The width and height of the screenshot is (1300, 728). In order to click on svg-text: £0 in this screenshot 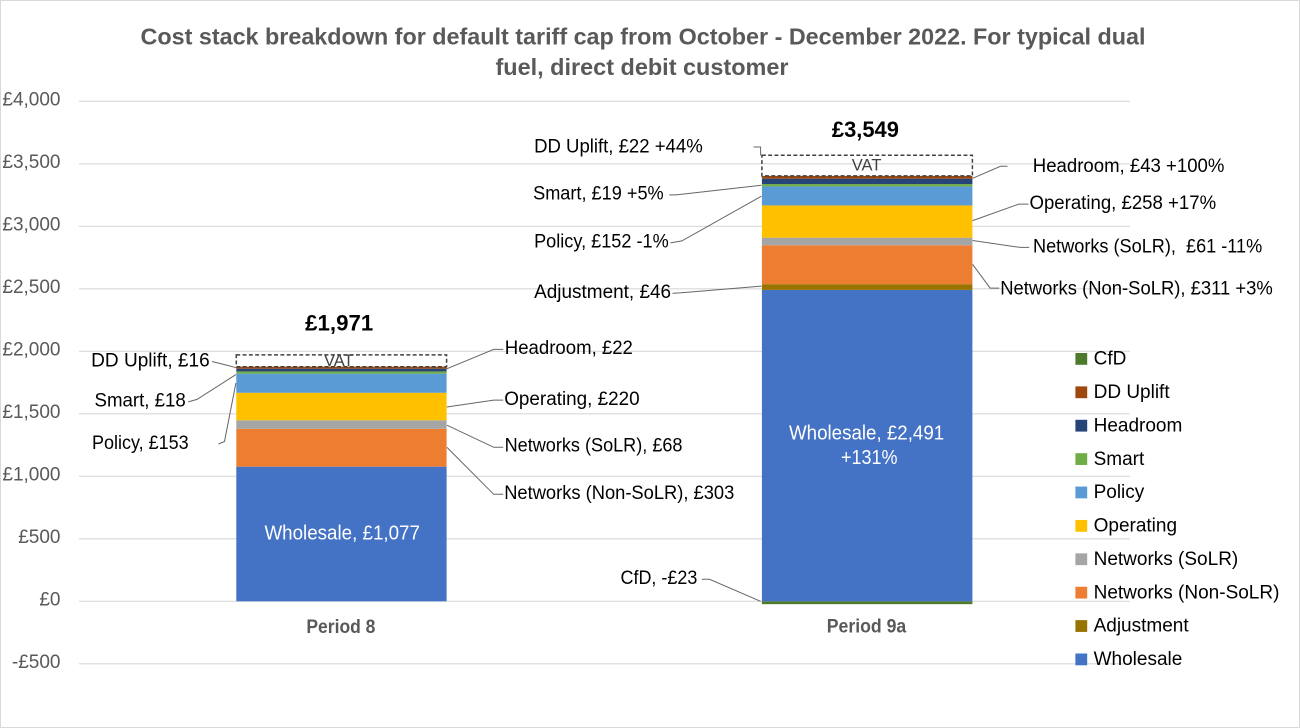, I will do `click(49, 599)`.